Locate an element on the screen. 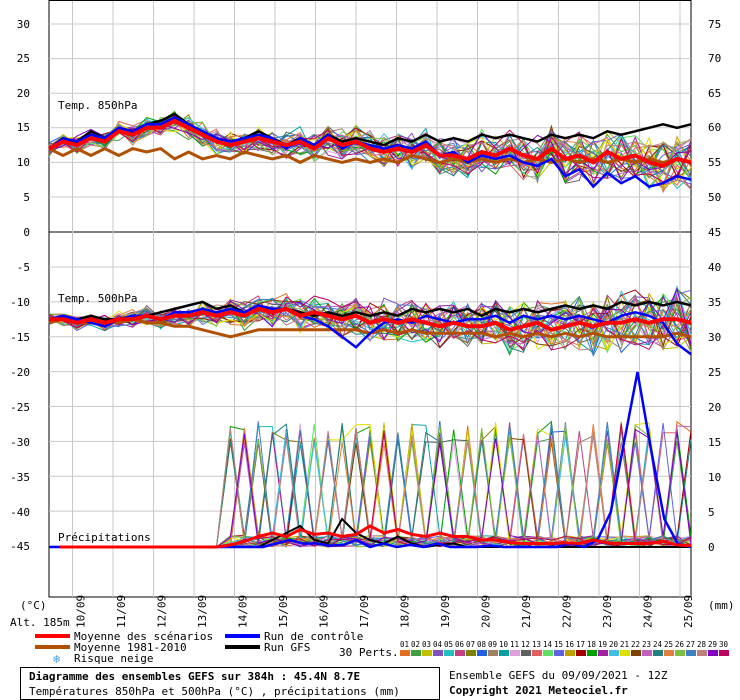  pert-number: 02 is located at coordinates (415, 644).